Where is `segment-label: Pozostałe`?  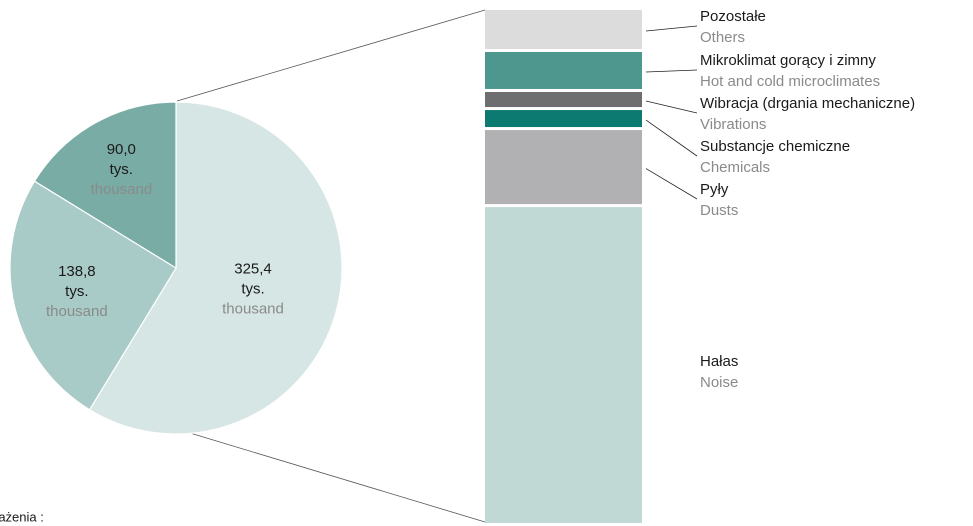
segment-label: Pozostałe is located at coordinates (733, 16).